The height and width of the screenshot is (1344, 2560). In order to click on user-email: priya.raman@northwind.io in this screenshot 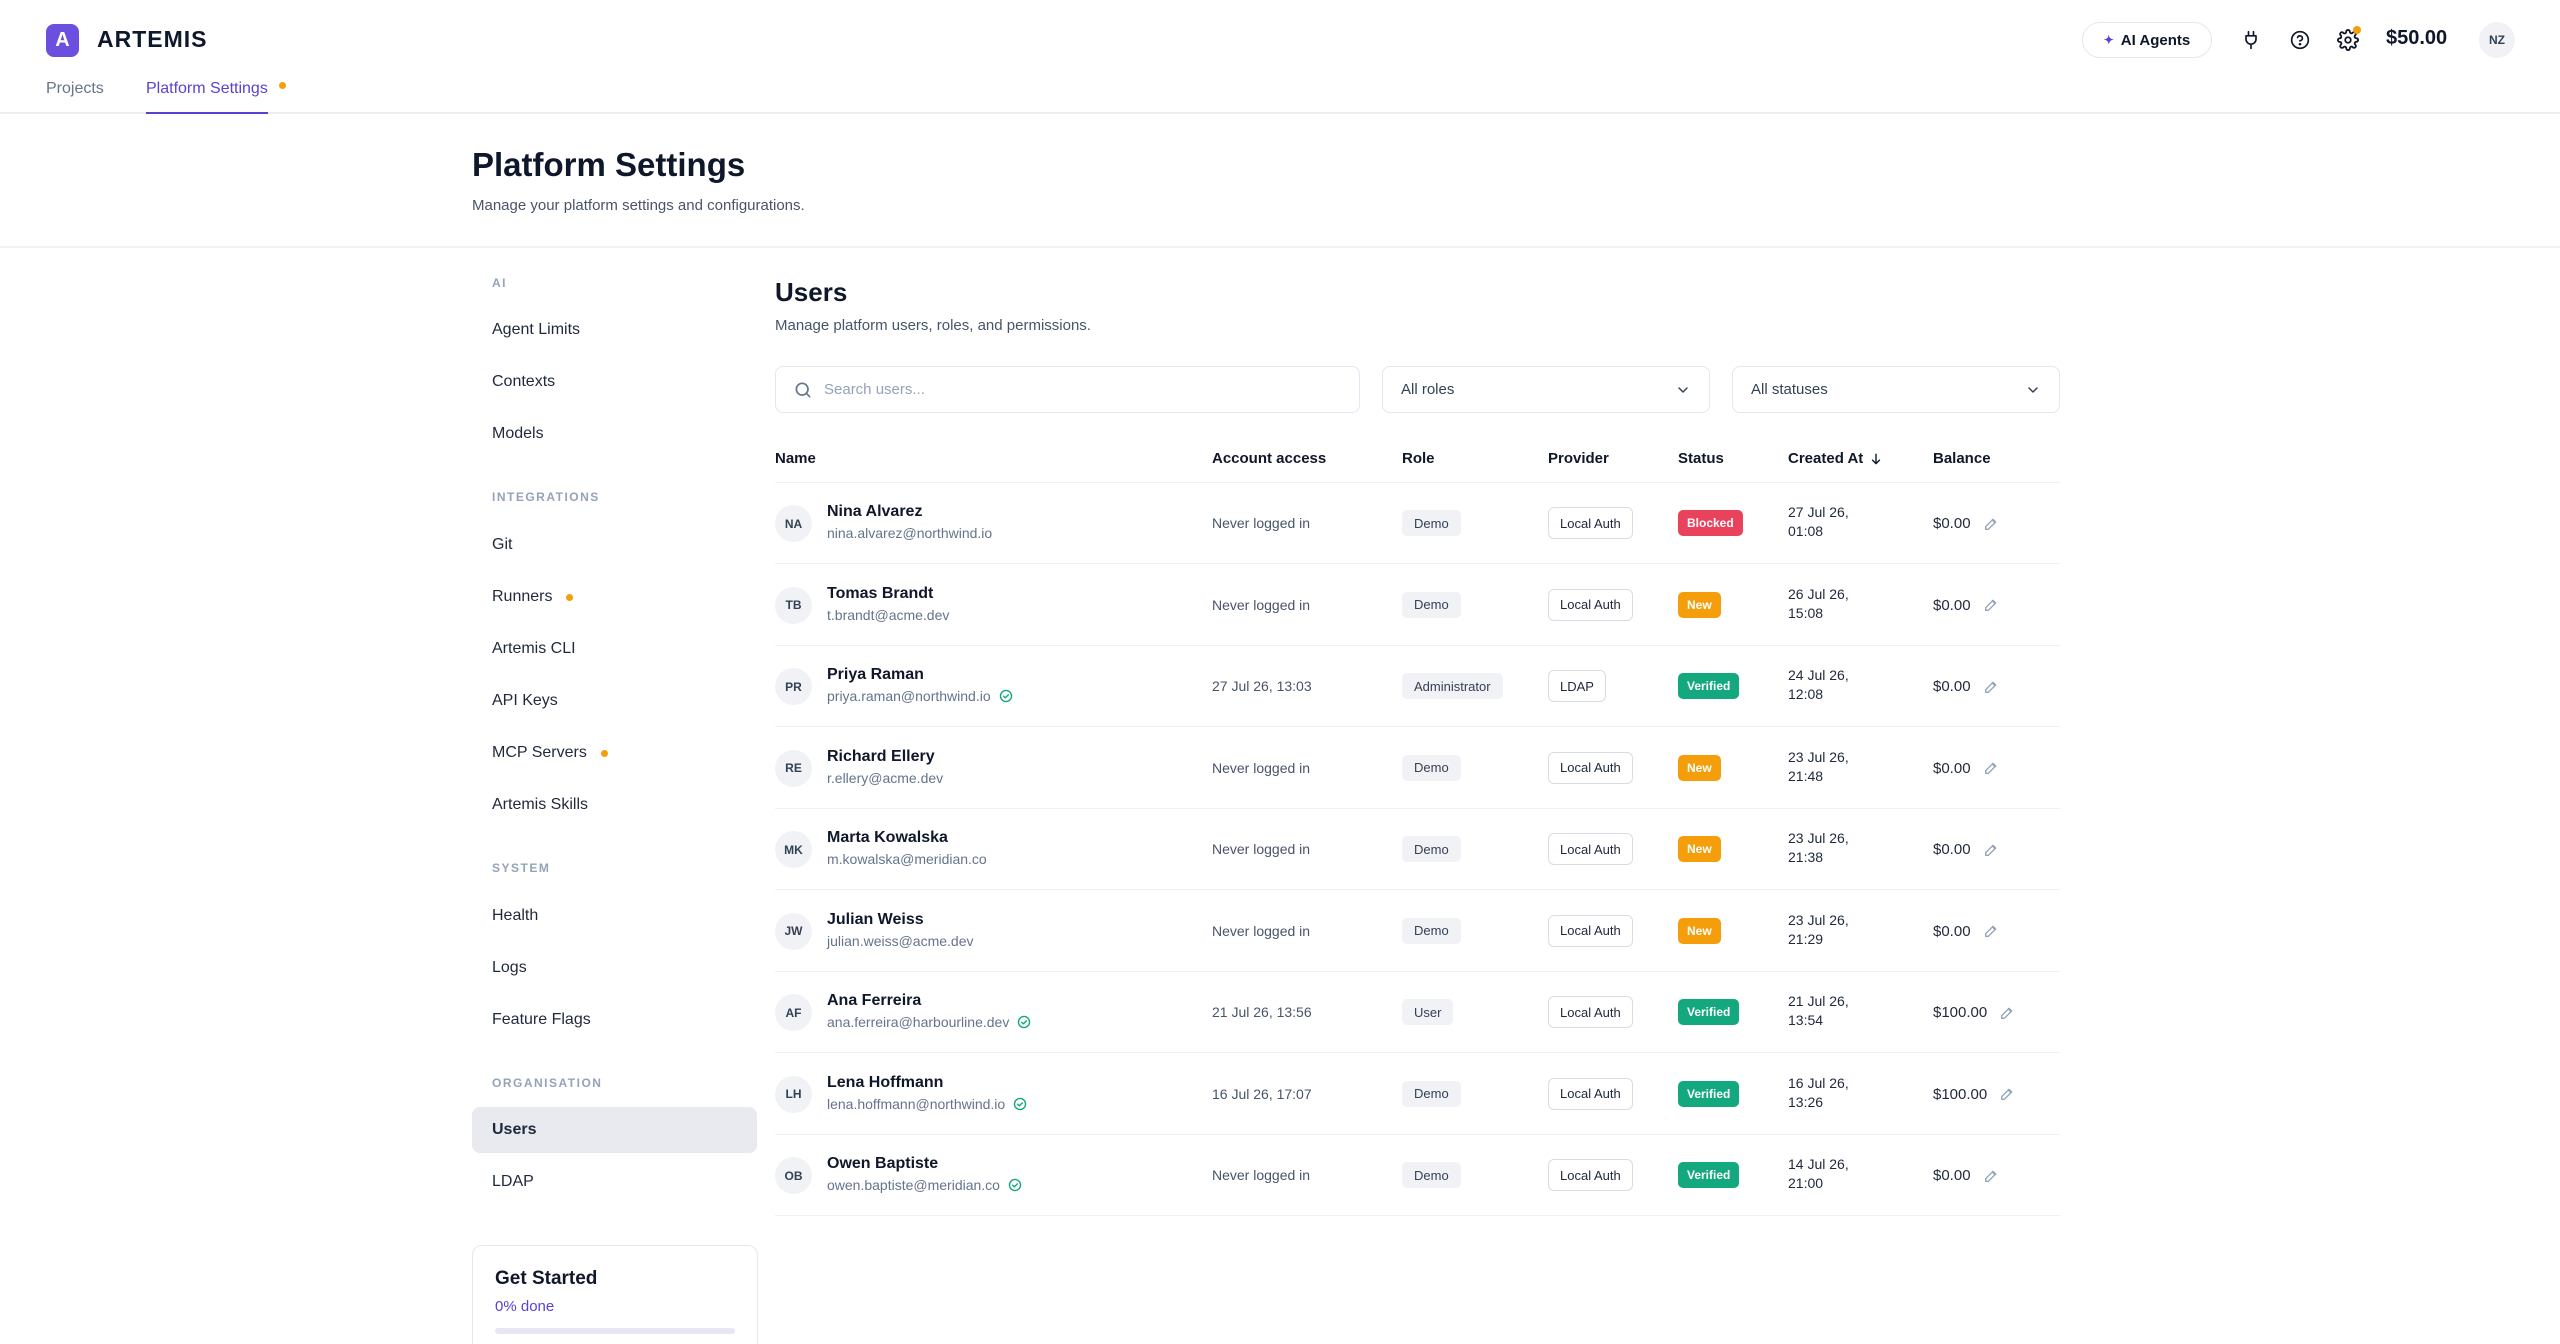, I will do `click(909, 696)`.